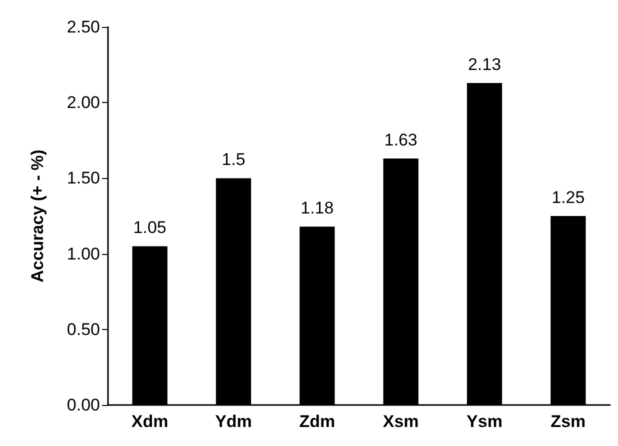  What do you see at coordinates (568, 197) in the screenshot?
I see `data-label: 1.25` at bounding box center [568, 197].